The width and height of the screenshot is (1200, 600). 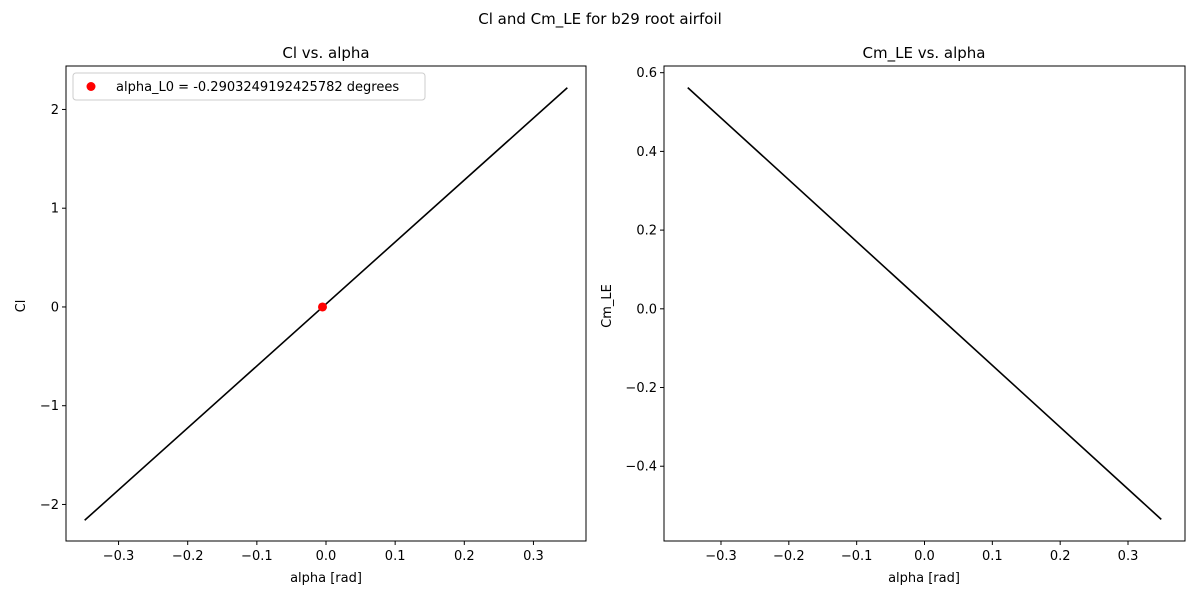 What do you see at coordinates (646, 231) in the screenshot?
I see `cm-ytick-label: 0.2` at bounding box center [646, 231].